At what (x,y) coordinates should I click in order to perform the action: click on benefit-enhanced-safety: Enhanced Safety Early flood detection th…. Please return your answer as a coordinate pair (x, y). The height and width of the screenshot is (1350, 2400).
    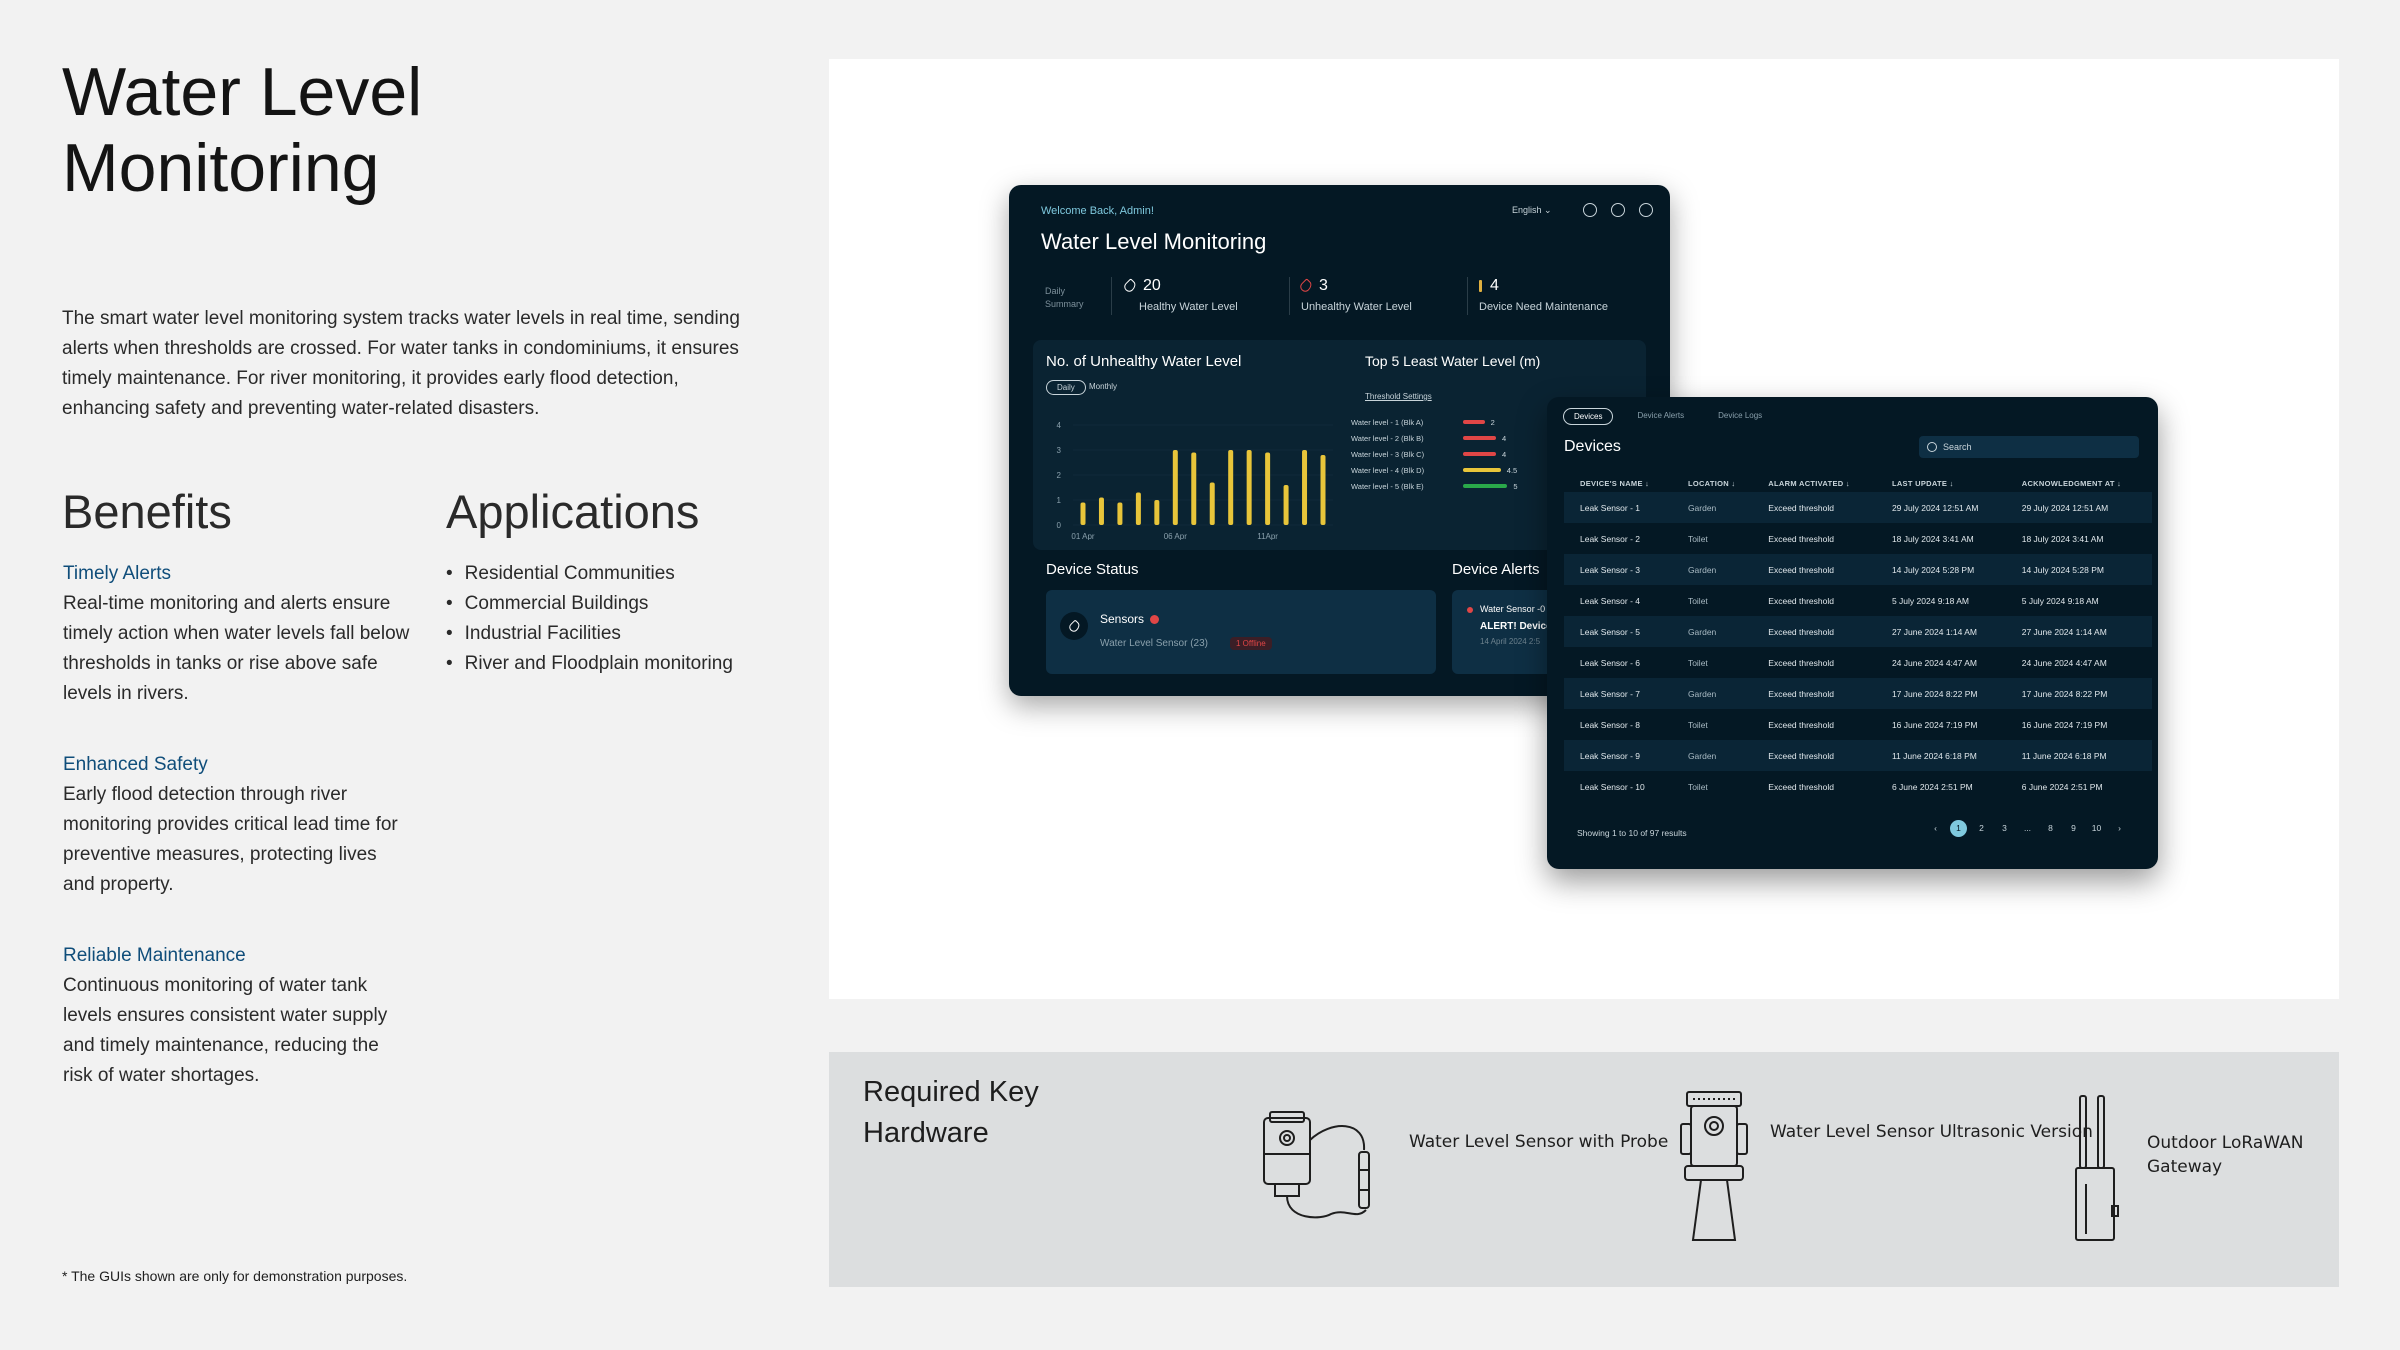
    Looking at the image, I should click on (238, 825).